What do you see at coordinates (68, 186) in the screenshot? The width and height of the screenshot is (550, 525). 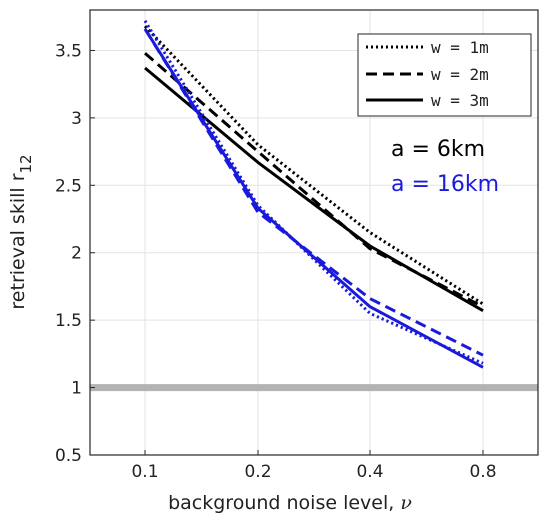 I see `y-tick-label: 2.5` at bounding box center [68, 186].